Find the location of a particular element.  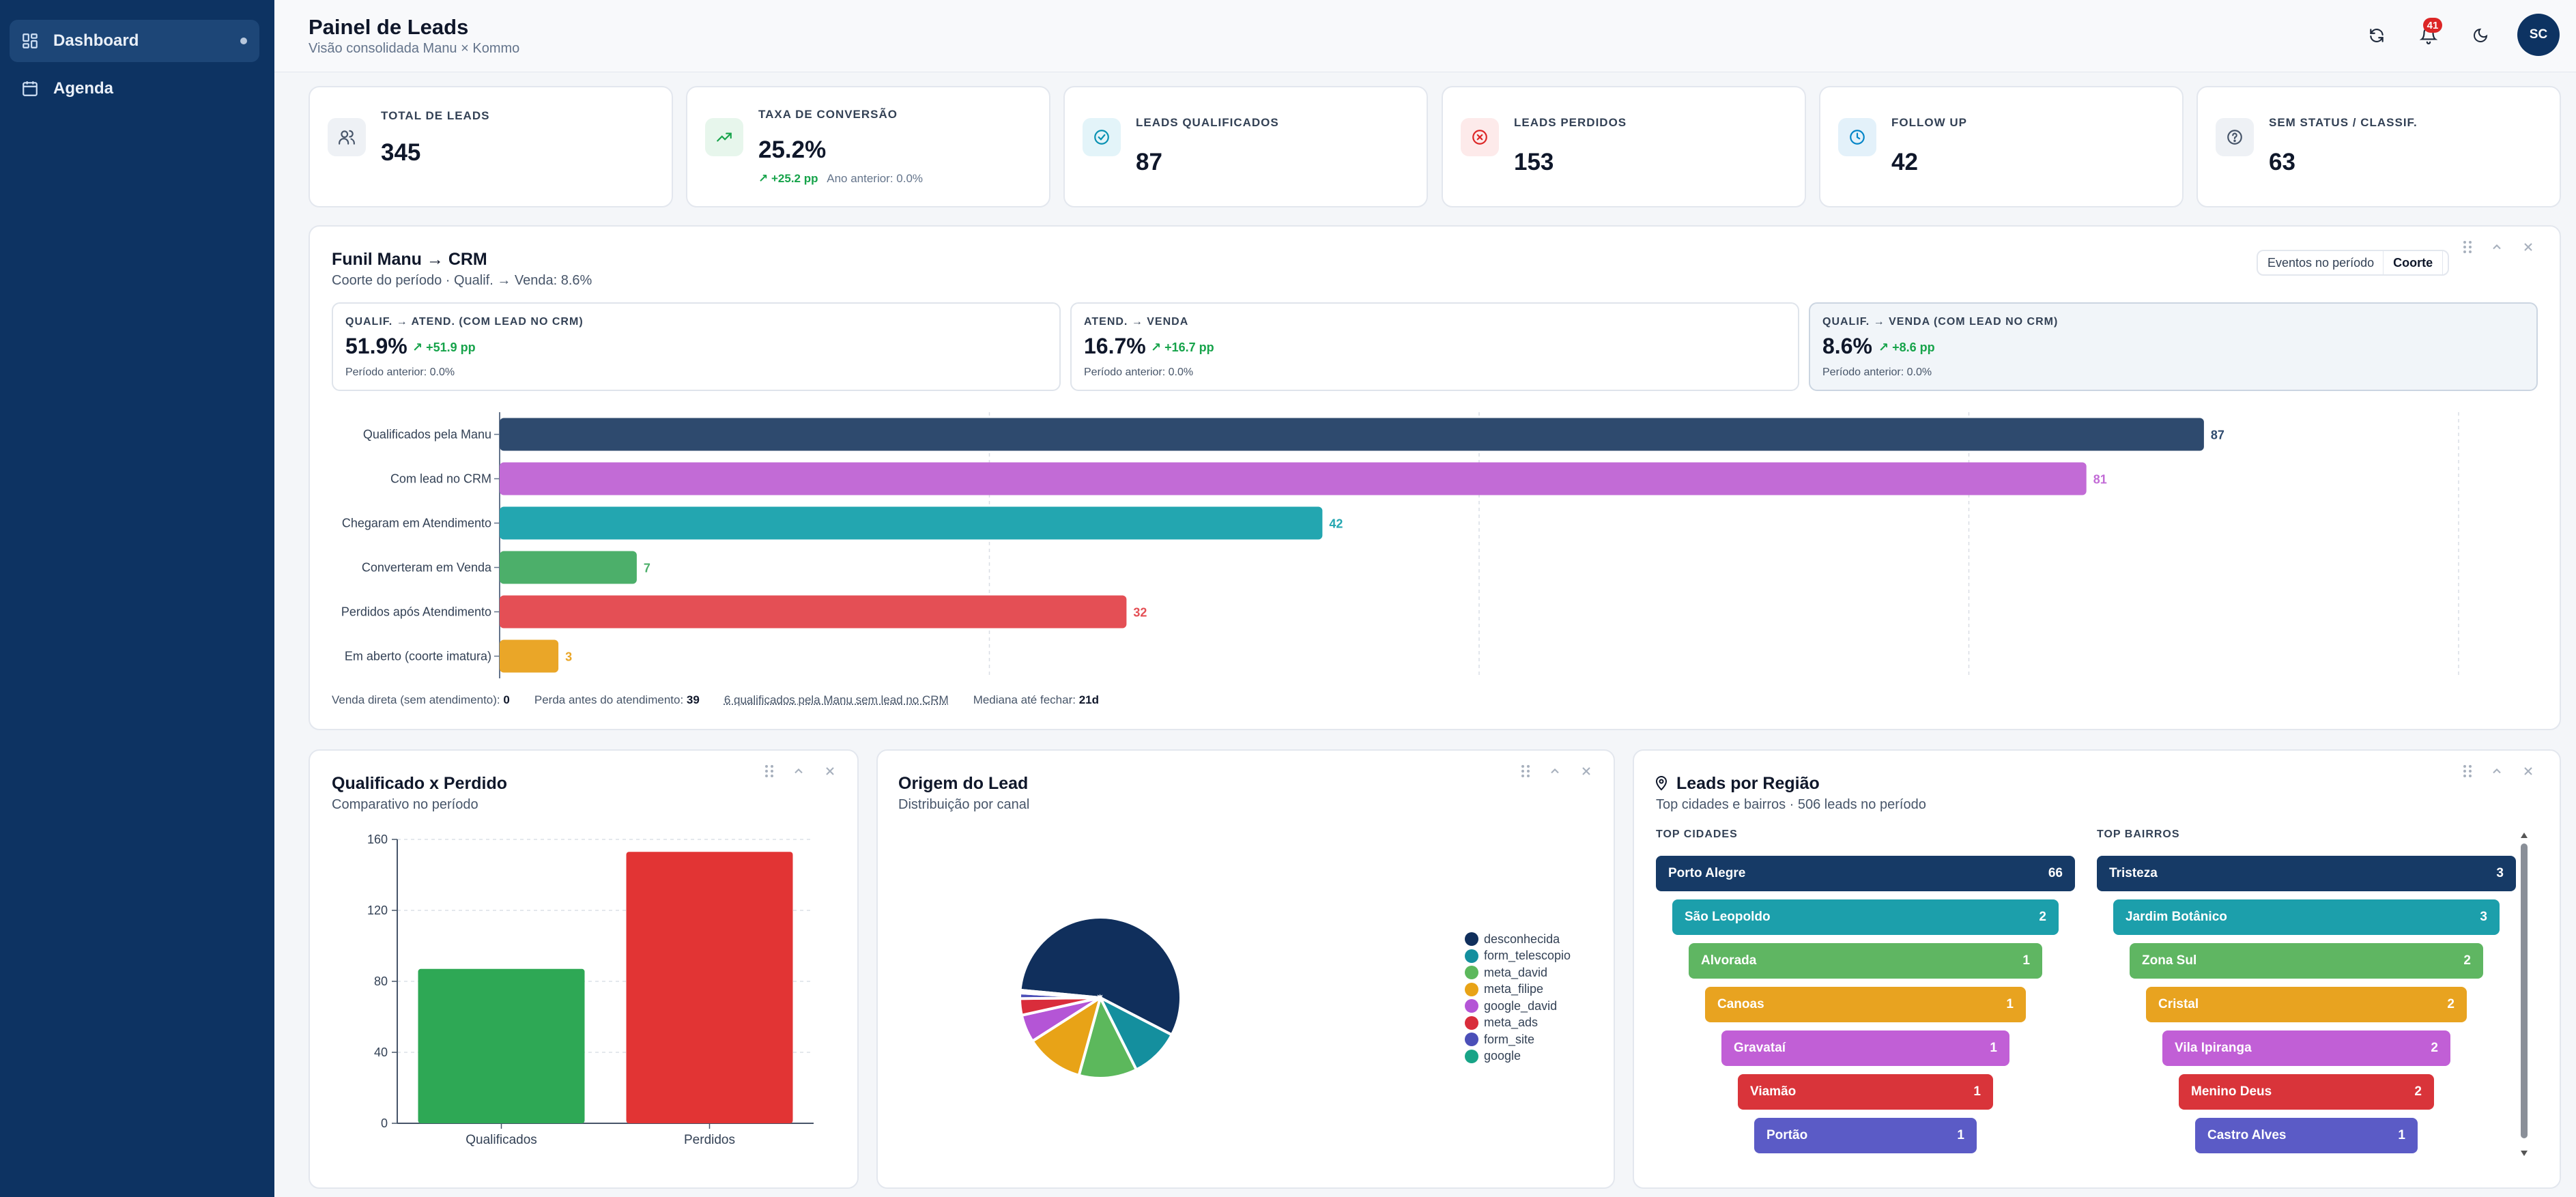

legend-label: form_site is located at coordinates (1509, 1039).